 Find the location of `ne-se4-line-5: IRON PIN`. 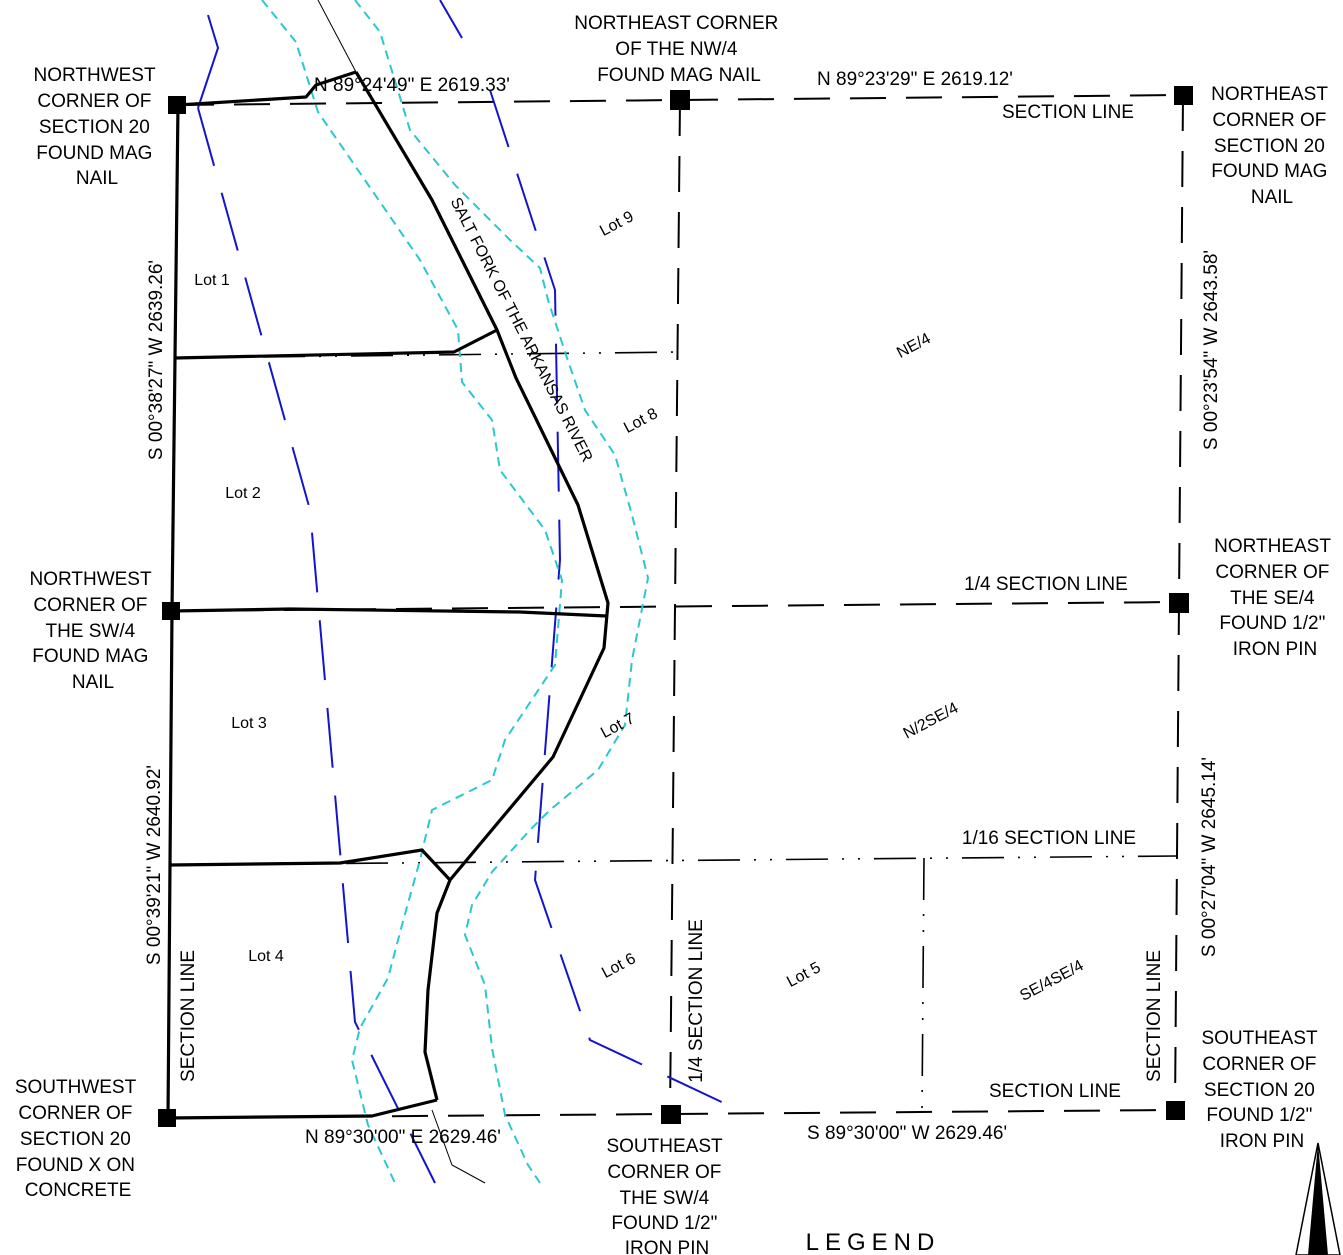

ne-se4-line-5: IRON PIN is located at coordinates (1275, 649).